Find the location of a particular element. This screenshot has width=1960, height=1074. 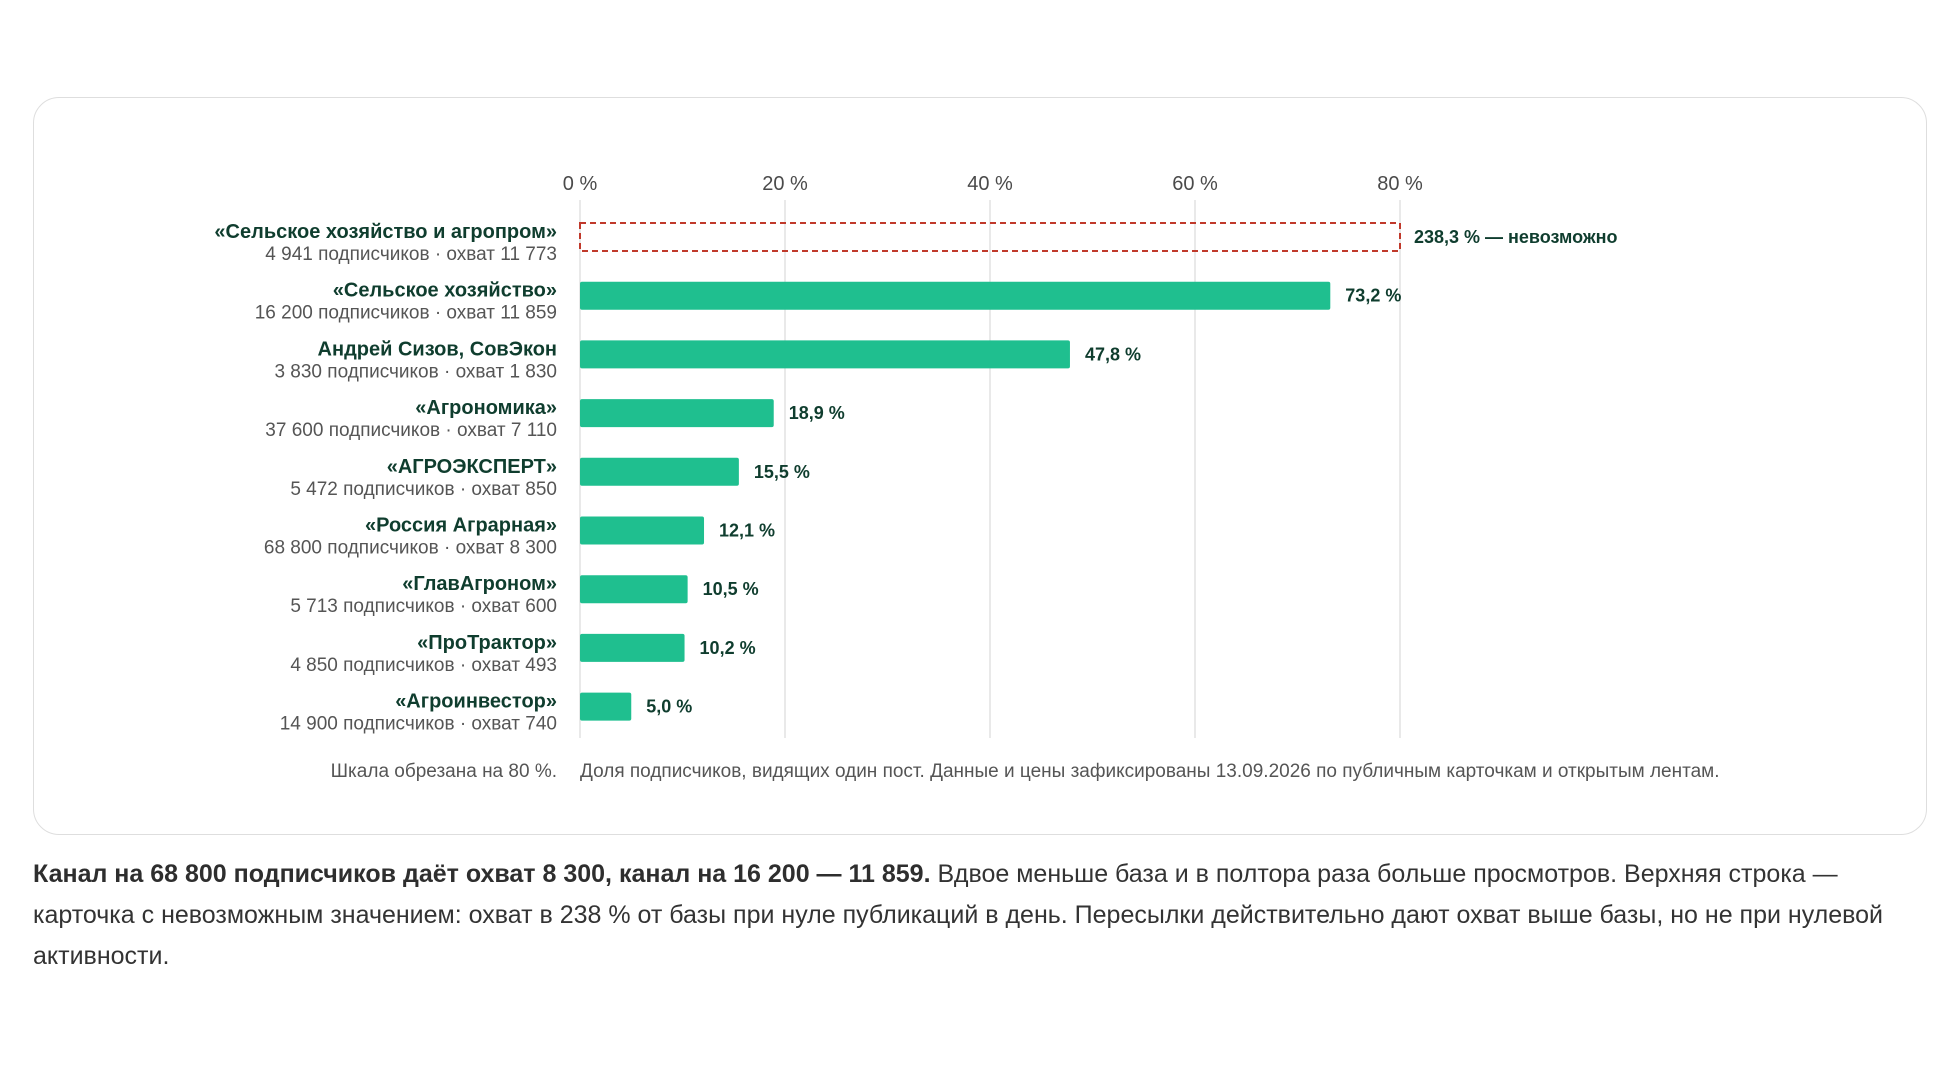

bar-value-label: 73,2 % is located at coordinates (1373, 296).